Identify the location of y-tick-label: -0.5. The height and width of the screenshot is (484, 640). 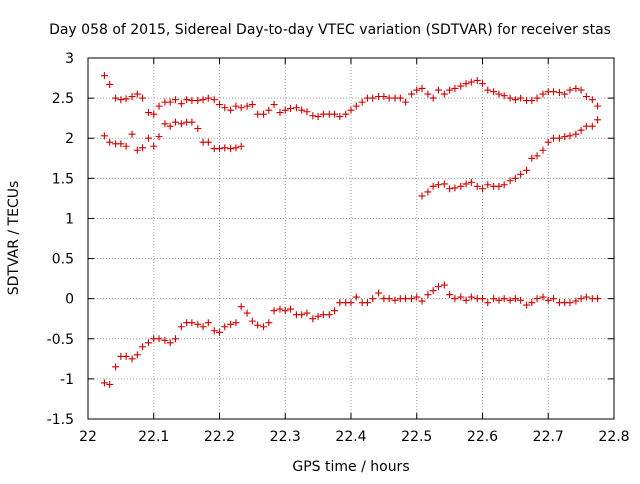
(60, 340).